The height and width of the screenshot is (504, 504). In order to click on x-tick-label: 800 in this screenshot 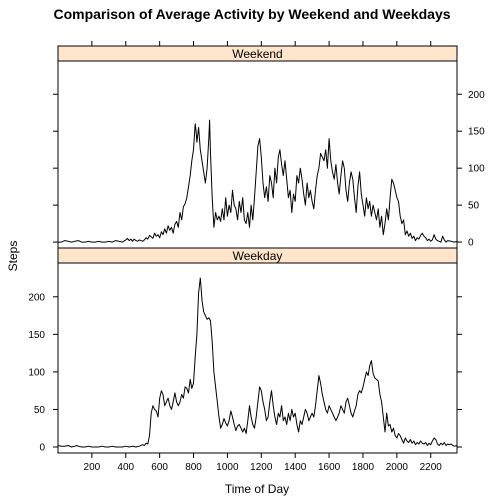, I will do `click(193, 467)`.